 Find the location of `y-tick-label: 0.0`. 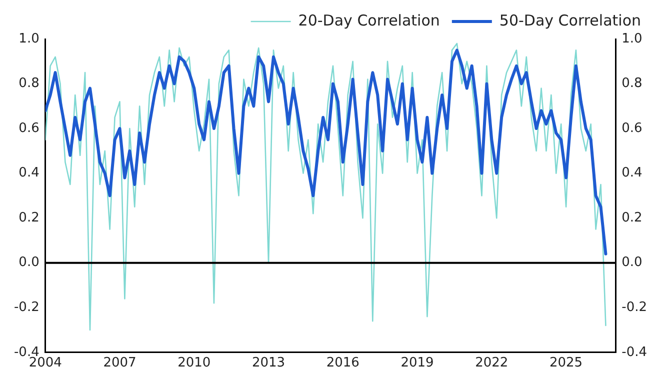

y-tick-label: 0.0 is located at coordinates (29, 262).